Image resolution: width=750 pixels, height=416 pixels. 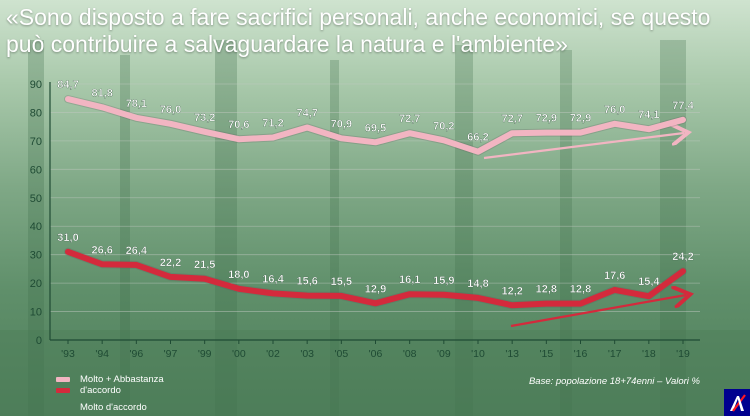 I want to click on trend-arrow-top, so click(x=583, y=146).